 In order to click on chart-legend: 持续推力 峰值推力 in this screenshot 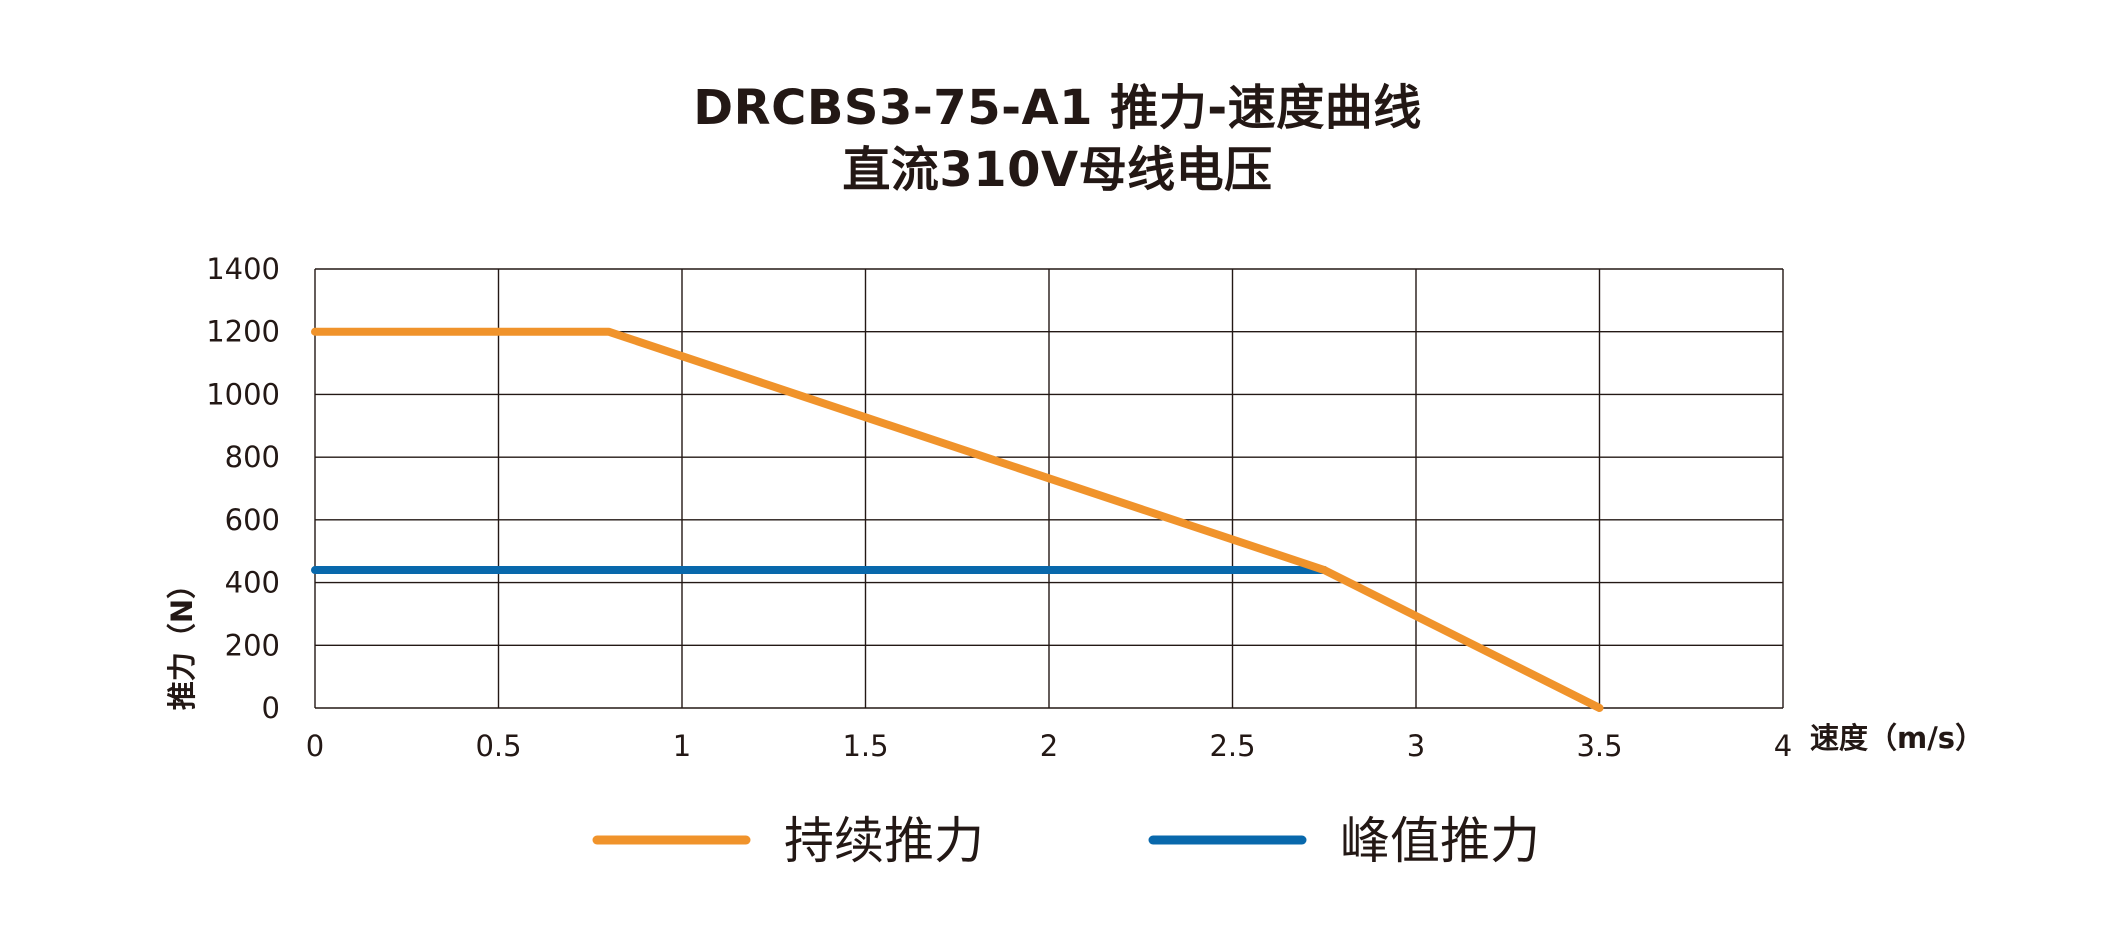, I will do `click(1066, 841)`.